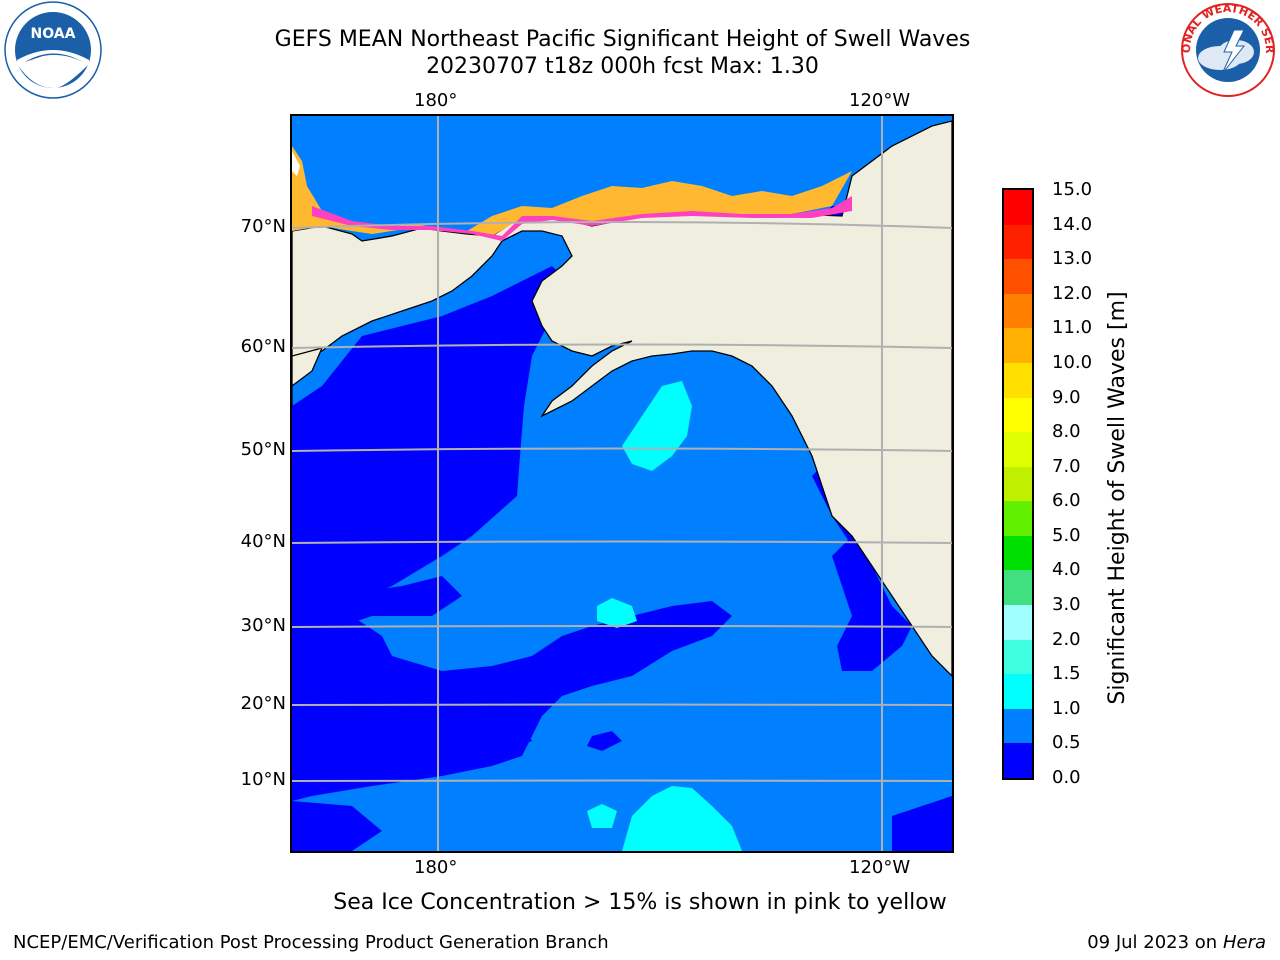 This screenshot has width=1280, height=960. What do you see at coordinates (53, 50) in the screenshot?
I see `noaa-logo: NOAA` at bounding box center [53, 50].